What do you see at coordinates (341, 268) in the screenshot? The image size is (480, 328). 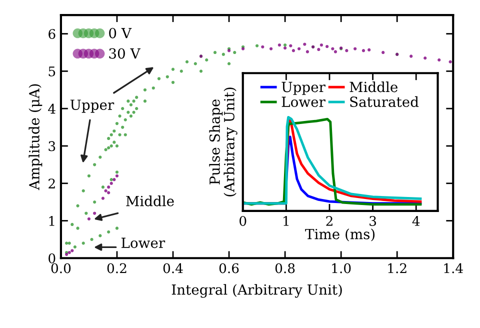 I see `x-tick-label: 1.0` at bounding box center [341, 268].